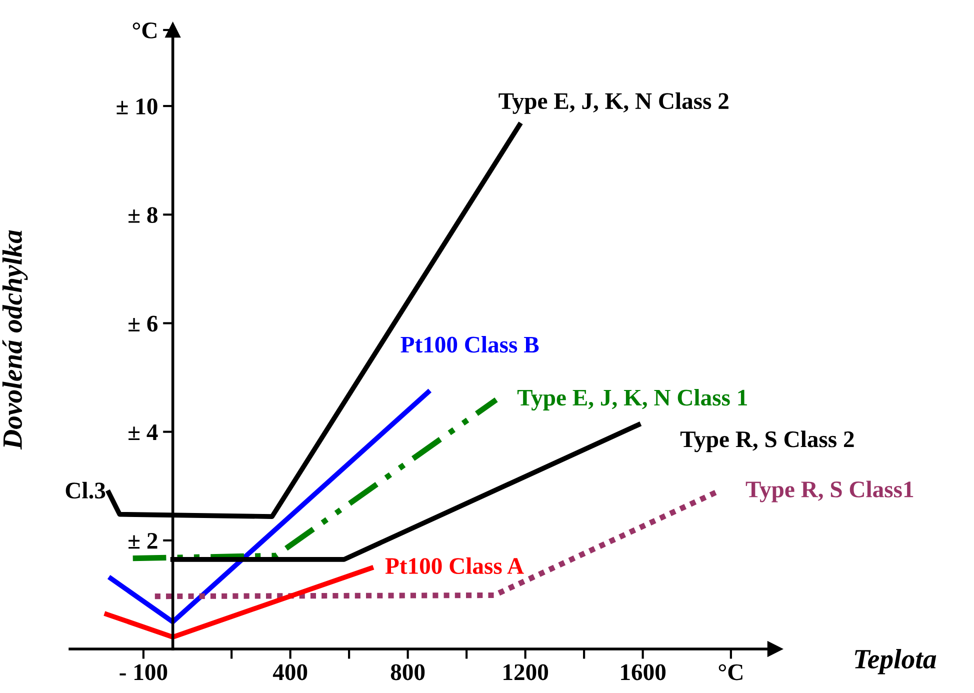  Describe the element at coordinates (290, 672) in the screenshot. I see `x-tick-label: 400` at that location.